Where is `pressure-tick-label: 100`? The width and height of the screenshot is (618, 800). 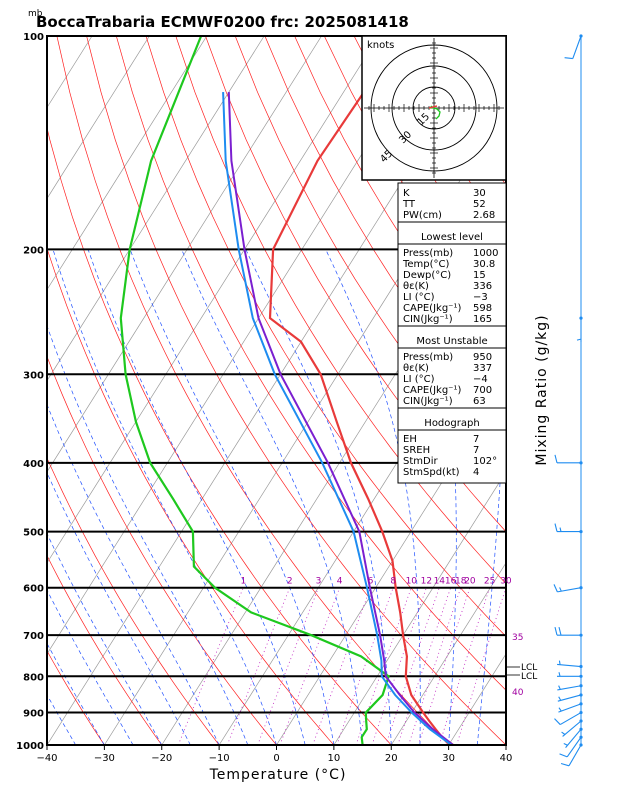 pressure-tick-label: 100 is located at coordinates (33, 37).